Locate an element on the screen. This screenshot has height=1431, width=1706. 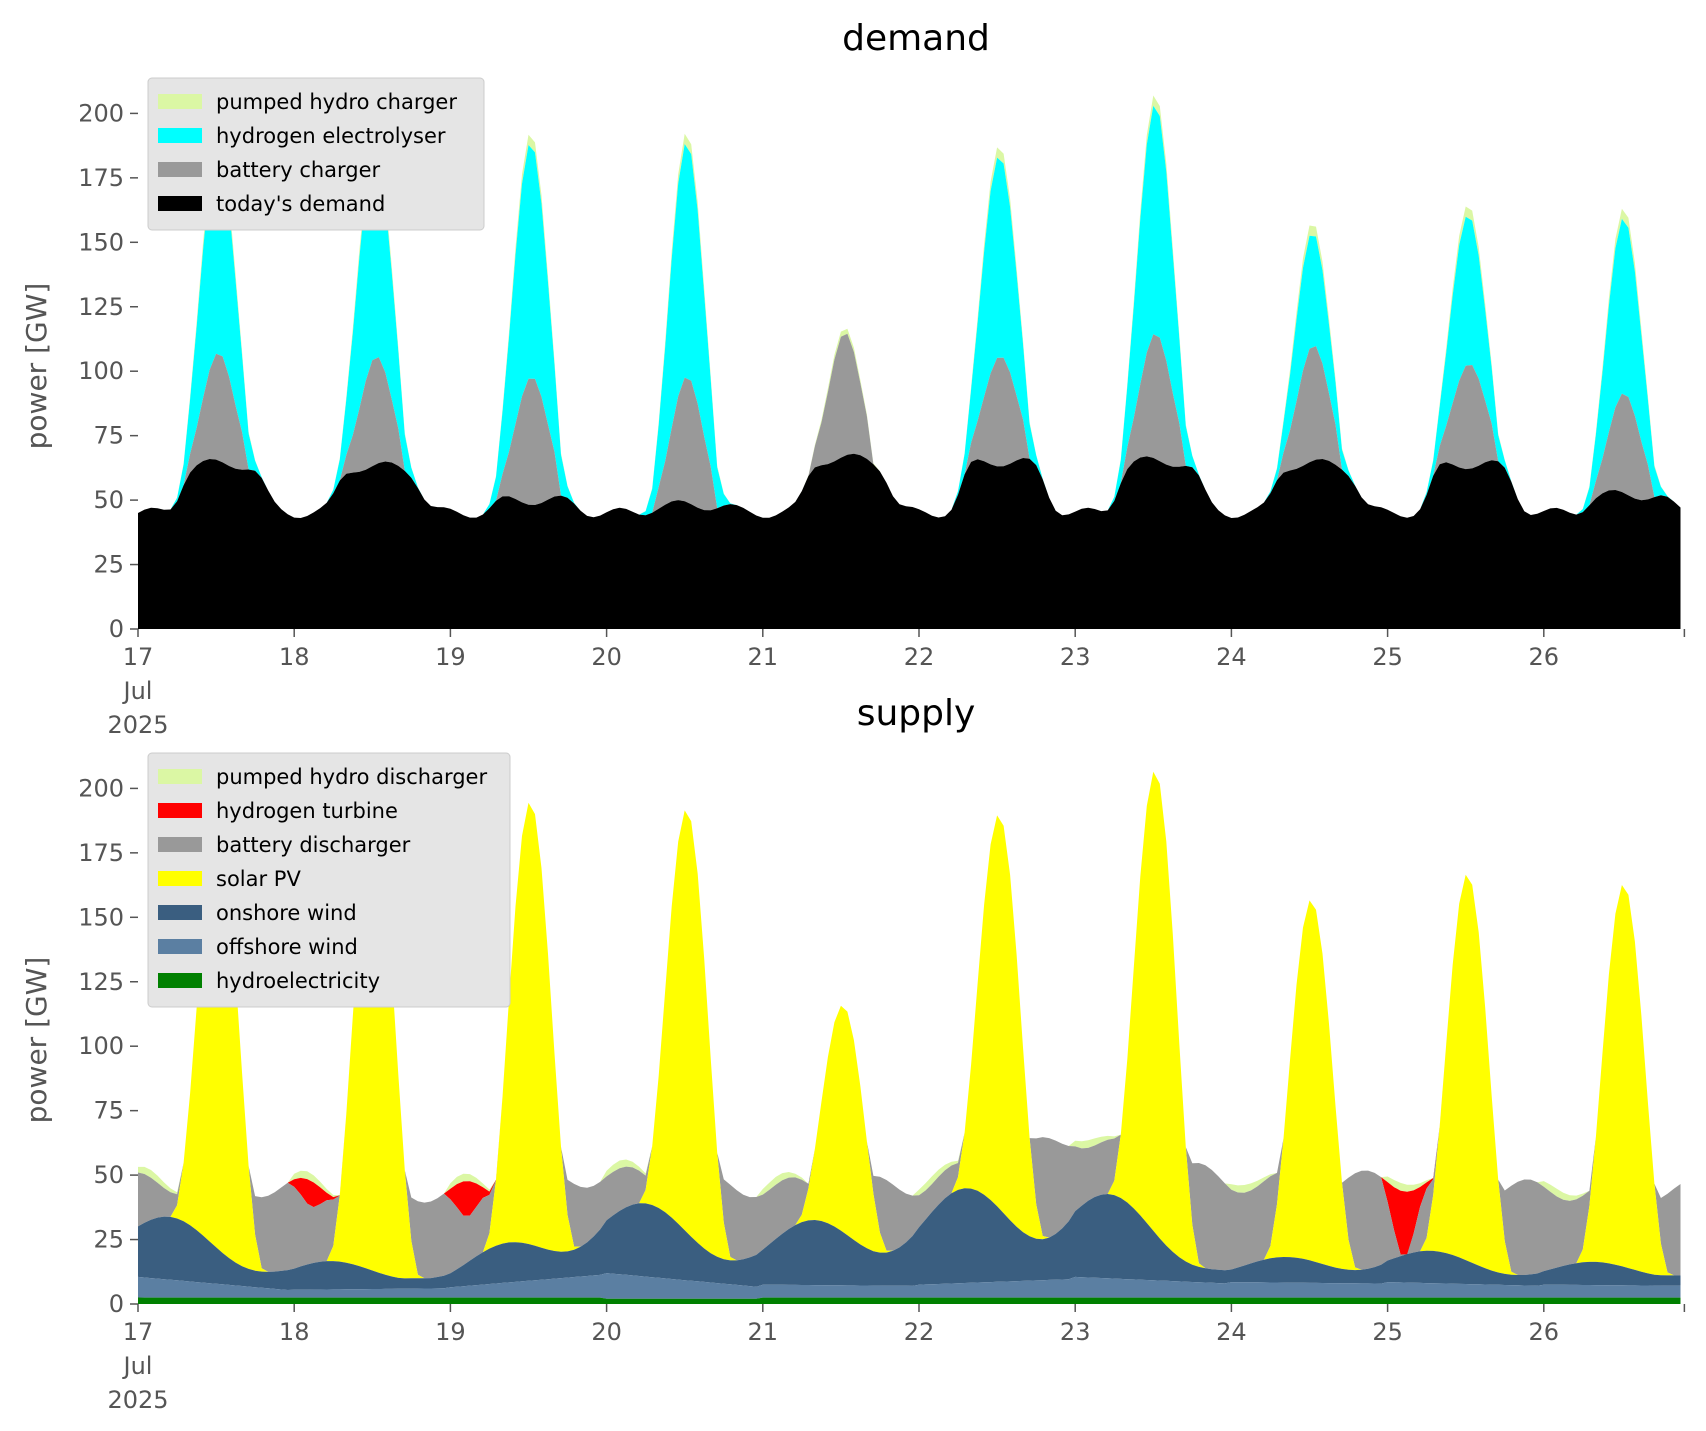
legend-label: battery charger is located at coordinates (298, 170).